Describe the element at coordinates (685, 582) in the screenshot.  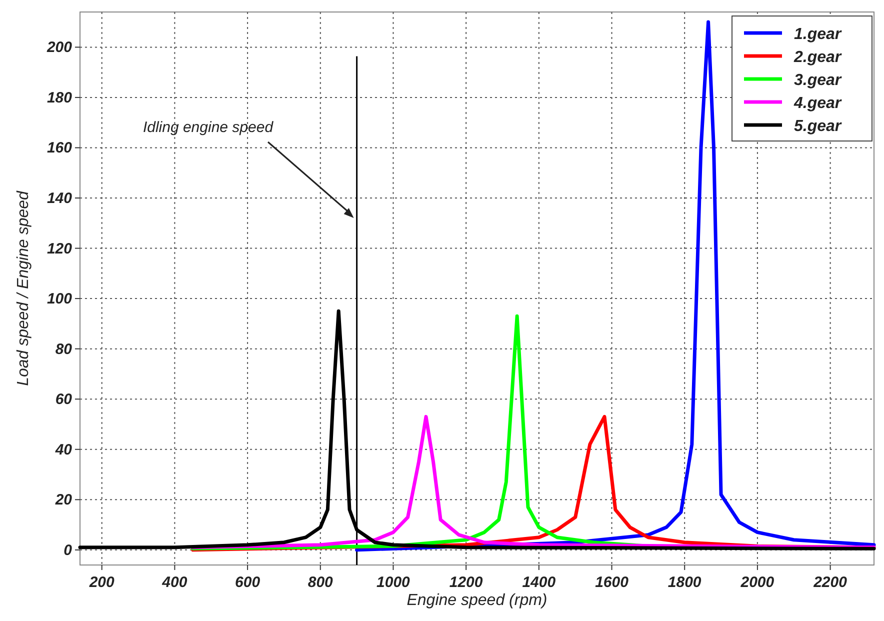
I see `x-tick-label: 1800` at that location.